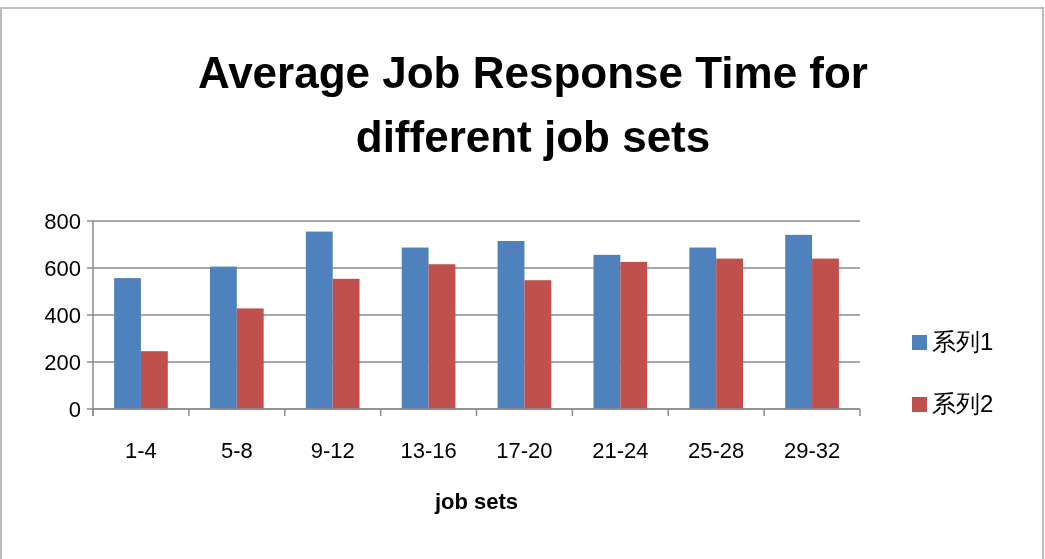 This screenshot has height=559, width=1045. Describe the element at coordinates (963, 341) in the screenshot. I see `legend-label: 系列1` at that location.